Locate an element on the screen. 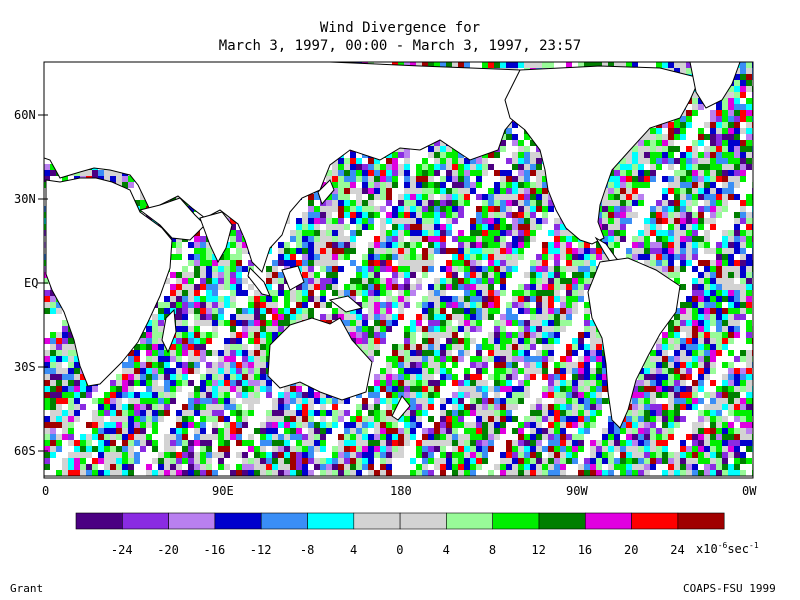 This screenshot has width=800, height=600. lat-label-30n: 30N is located at coordinates (25, 199).